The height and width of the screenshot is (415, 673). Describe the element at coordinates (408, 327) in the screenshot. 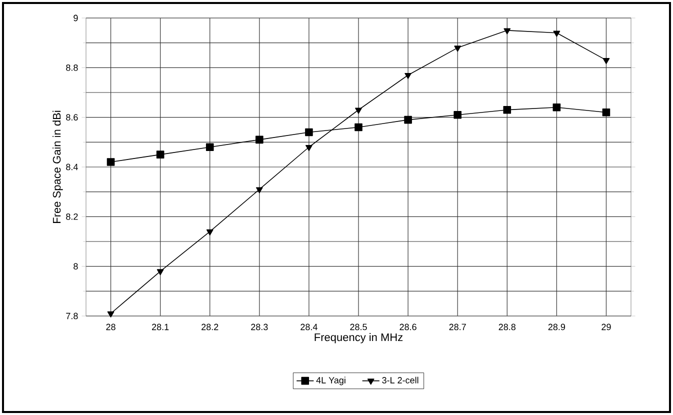

I see `x-tick-label: 28.6` at that location.